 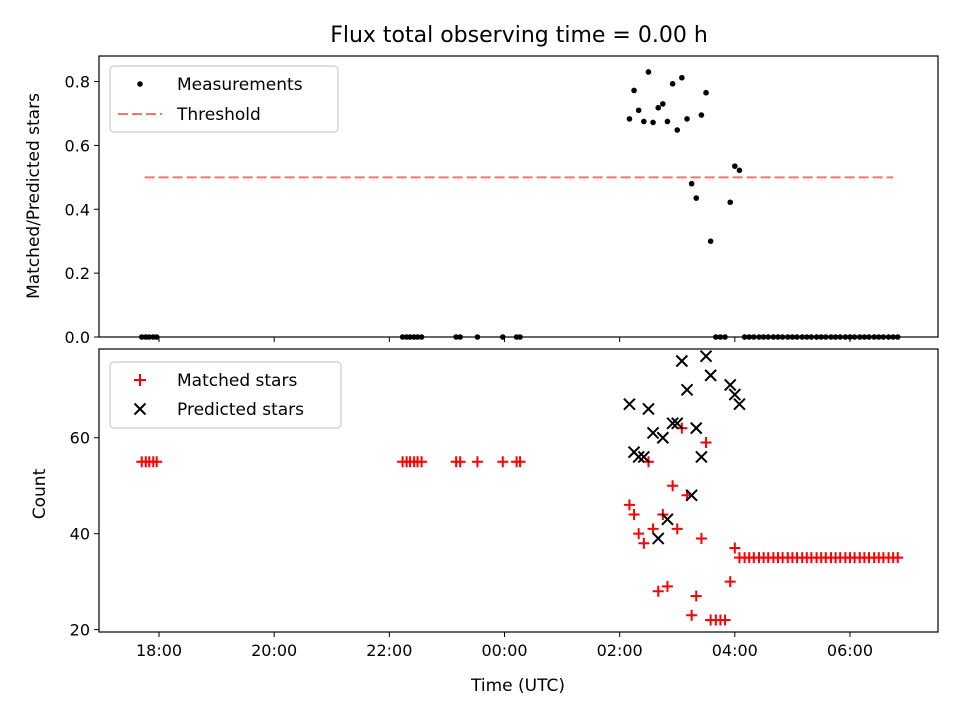 I want to click on top-y-tick-label: 0.2, so click(x=77, y=273).